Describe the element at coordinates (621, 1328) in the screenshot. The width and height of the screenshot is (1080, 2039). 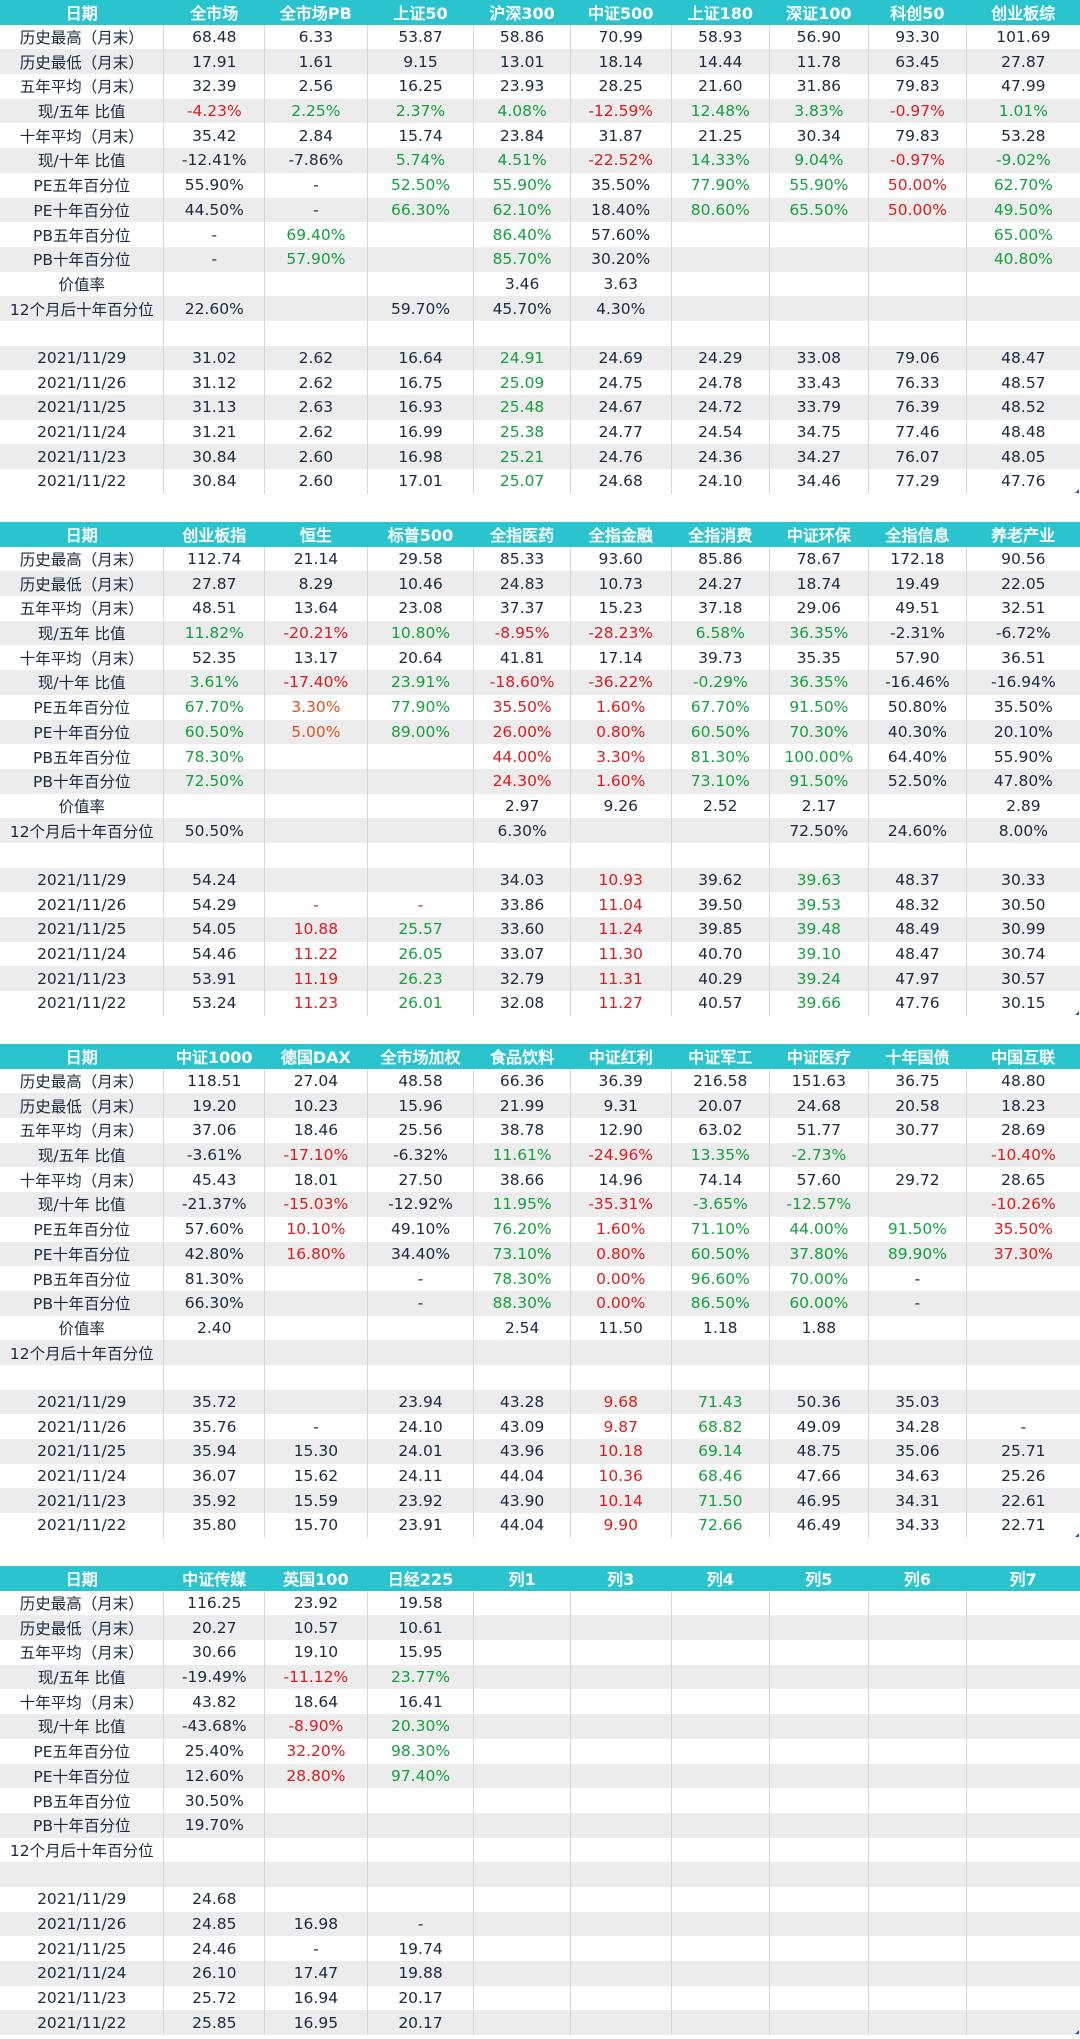
I see `table-cell: 11.50` at that location.